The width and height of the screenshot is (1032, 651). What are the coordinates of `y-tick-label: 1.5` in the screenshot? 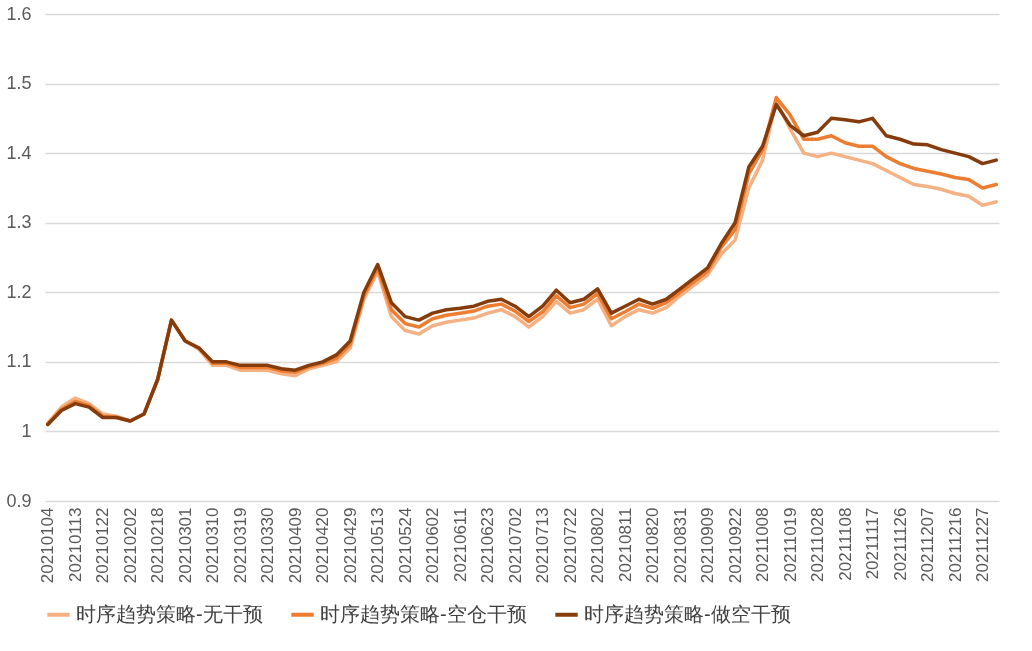 It's located at (19, 83).